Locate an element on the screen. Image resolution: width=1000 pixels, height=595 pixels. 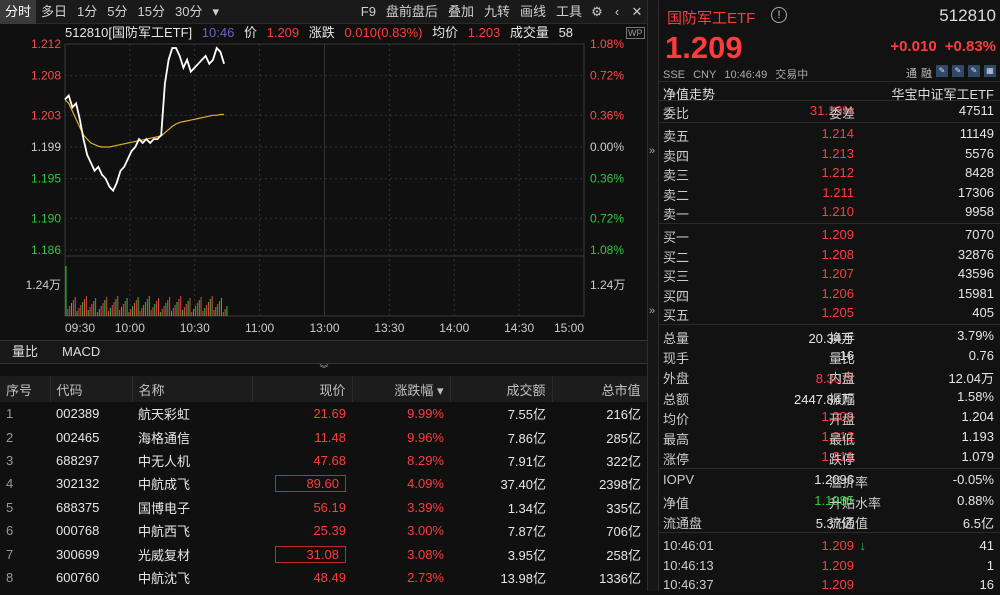
tab-intraday: 分时 is located at coordinates (18, 12).